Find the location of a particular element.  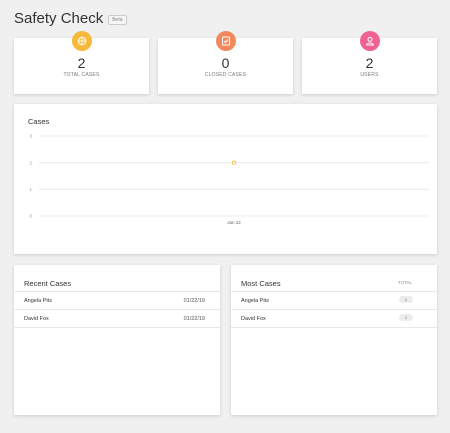

user-icon is located at coordinates (369, 41).